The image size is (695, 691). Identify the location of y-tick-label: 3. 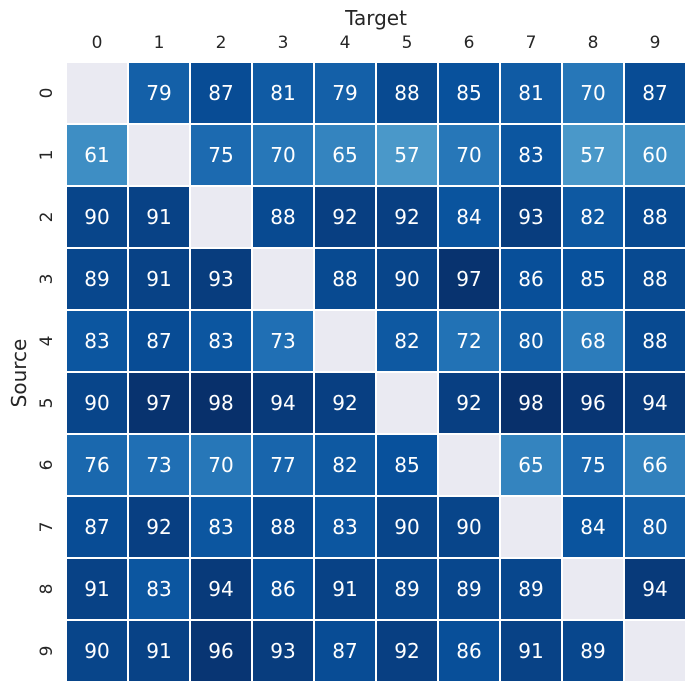
(47, 279).